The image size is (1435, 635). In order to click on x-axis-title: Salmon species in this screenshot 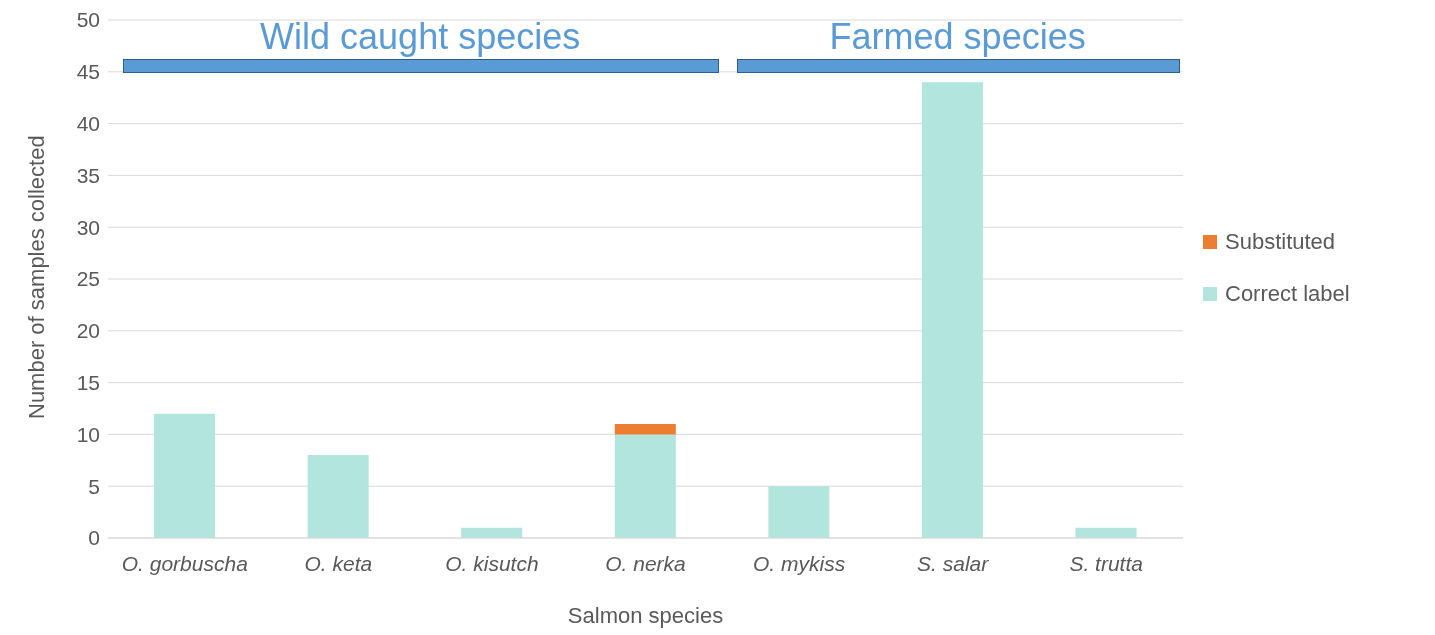, I will do `click(645, 615)`.